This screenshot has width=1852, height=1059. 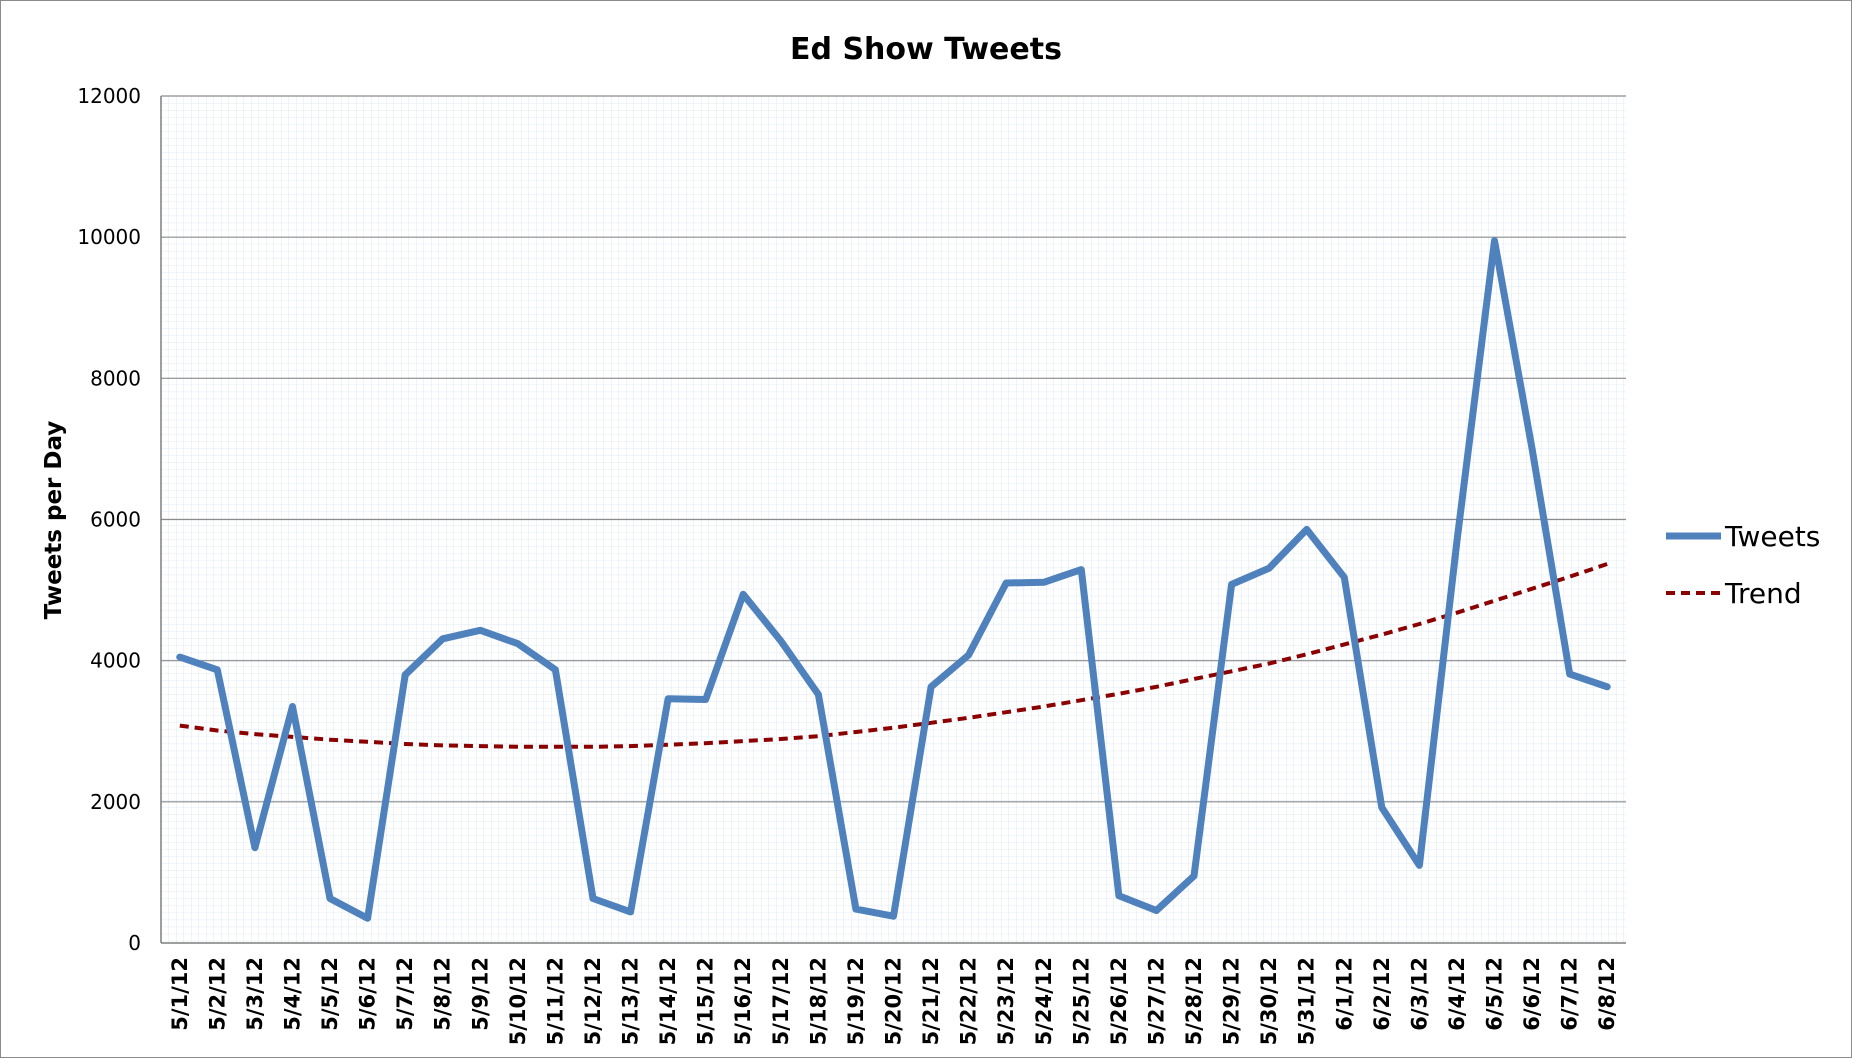 What do you see at coordinates (1570, 994) in the screenshot?
I see `x-tick-label: 6/7/12` at bounding box center [1570, 994].